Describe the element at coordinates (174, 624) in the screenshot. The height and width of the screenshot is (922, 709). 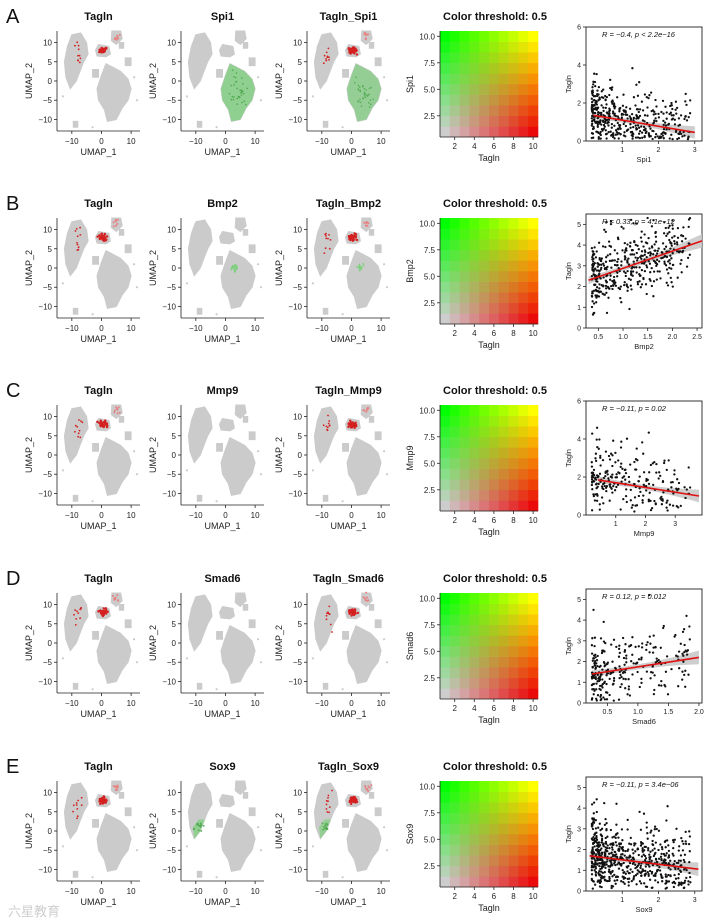
I see `umap-y-tick-label: 5` at that location.